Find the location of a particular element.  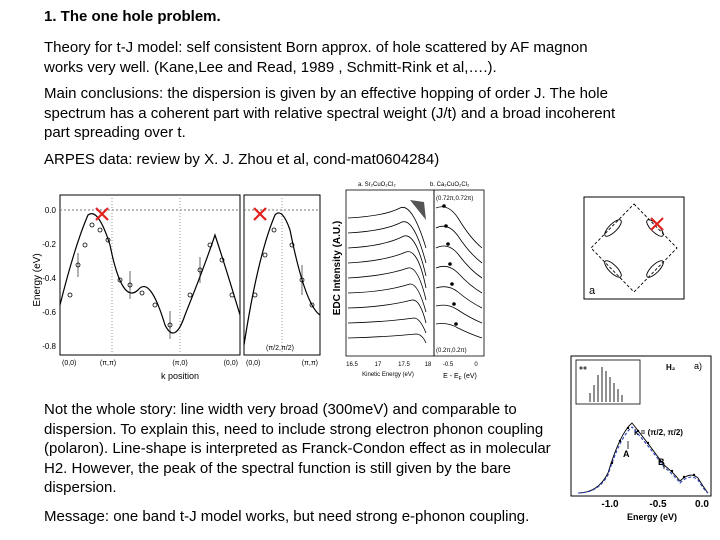

dispersion-xlabel: k position is located at coordinates (180, 376).